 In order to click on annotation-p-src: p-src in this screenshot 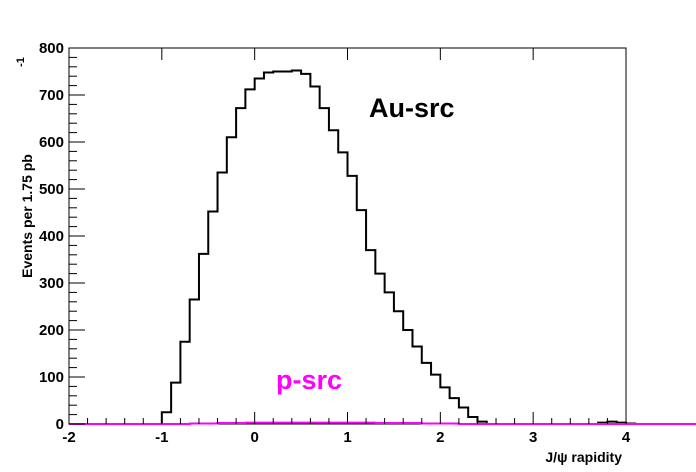, I will do `click(309, 380)`.